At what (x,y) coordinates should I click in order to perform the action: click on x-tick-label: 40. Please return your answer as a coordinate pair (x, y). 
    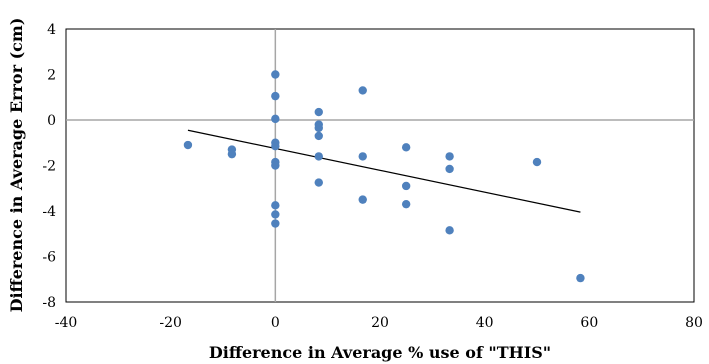
    Looking at the image, I should click on (485, 323).